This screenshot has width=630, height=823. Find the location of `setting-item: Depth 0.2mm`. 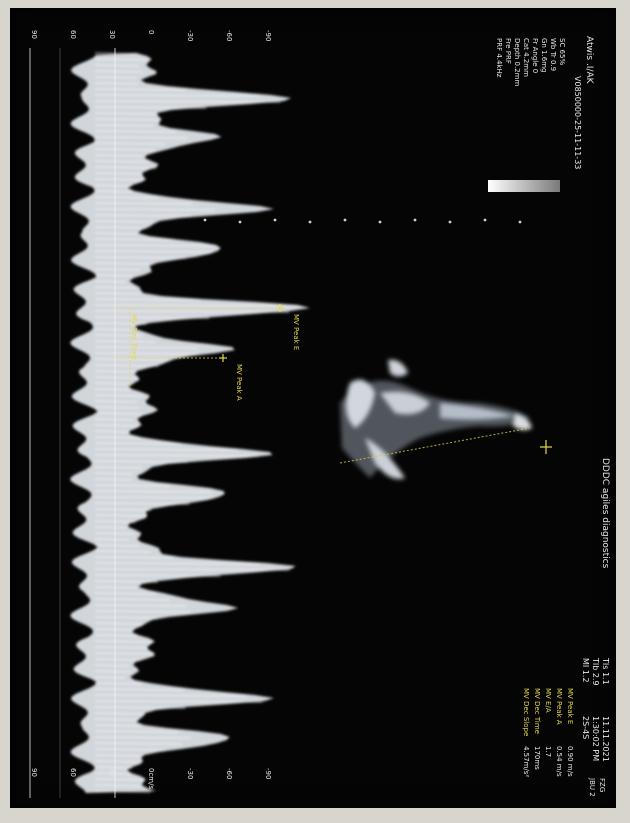

setting-item: Depth 0.2mm is located at coordinates (517, 62).